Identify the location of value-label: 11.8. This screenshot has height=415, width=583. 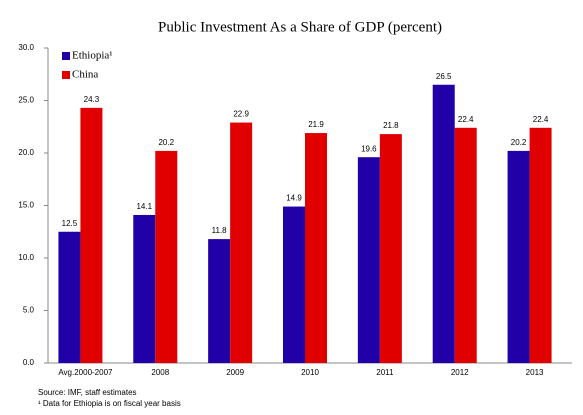
(220, 230).